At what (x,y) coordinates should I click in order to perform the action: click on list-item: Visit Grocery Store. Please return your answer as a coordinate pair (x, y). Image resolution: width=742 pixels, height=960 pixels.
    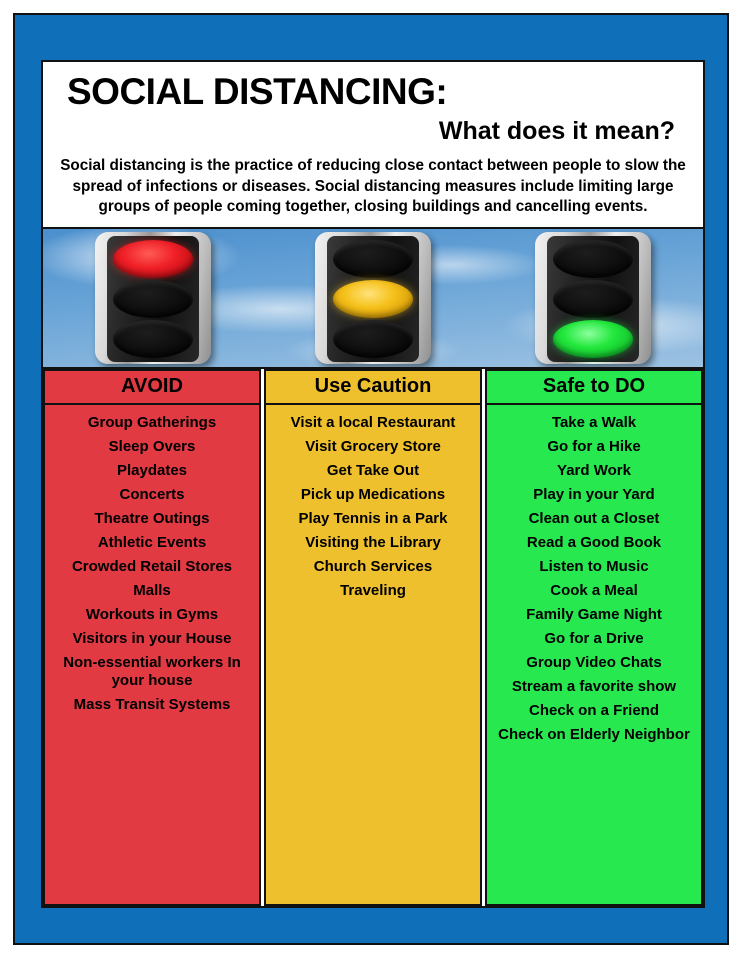
    Looking at the image, I should click on (373, 447).